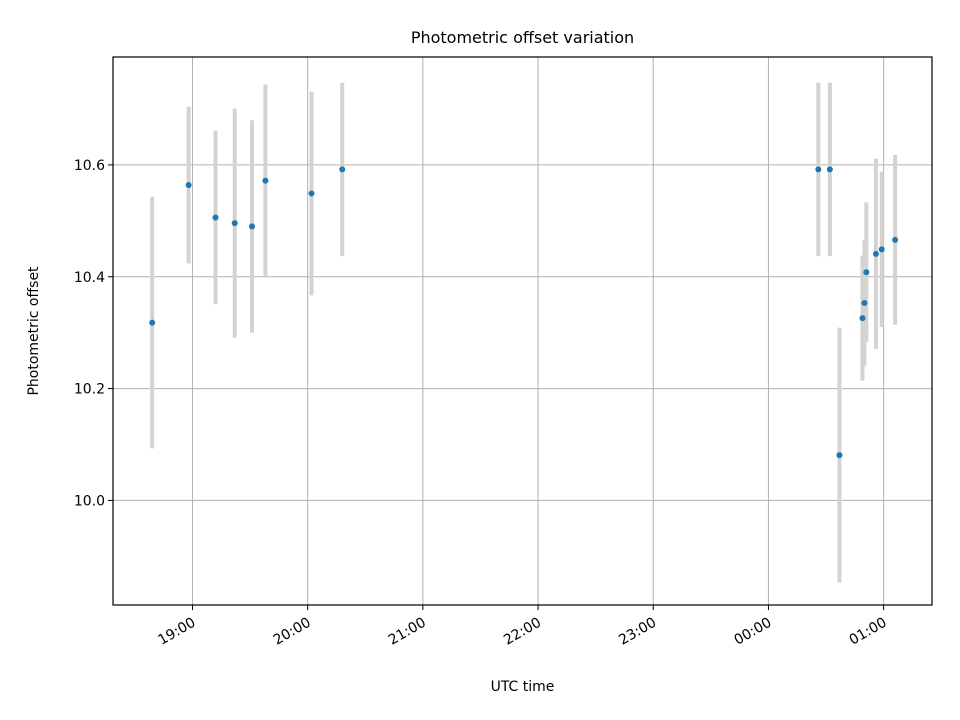  I want to click on y-tick-label: 10.0, so click(89, 501).